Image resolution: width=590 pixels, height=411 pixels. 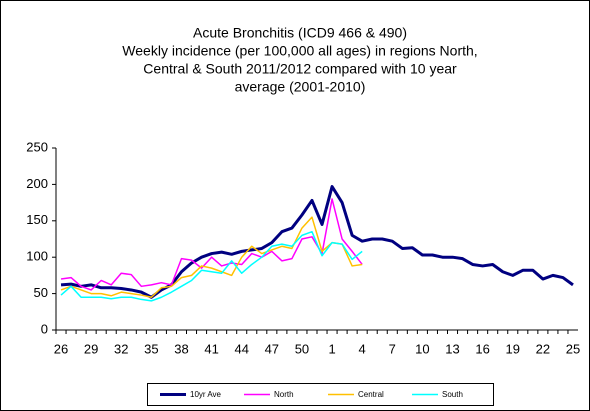 What do you see at coordinates (37, 183) in the screenshot?
I see `y-tick-label: 200` at bounding box center [37, 183].